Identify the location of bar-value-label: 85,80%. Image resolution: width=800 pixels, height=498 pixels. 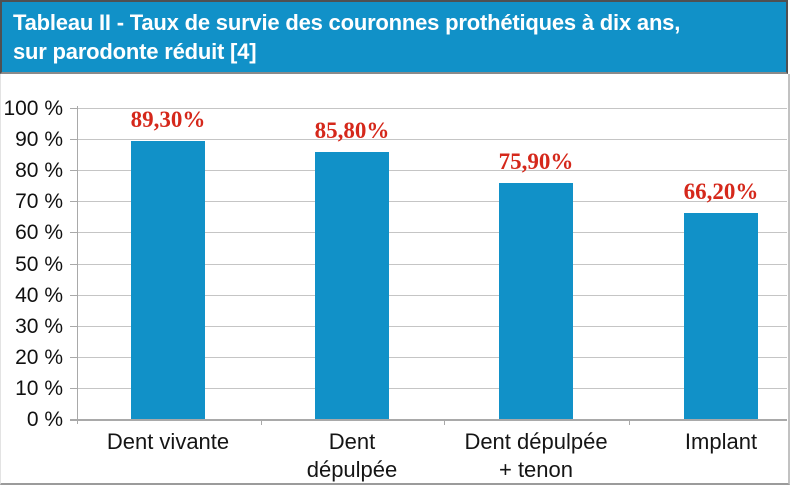
(352, 131).